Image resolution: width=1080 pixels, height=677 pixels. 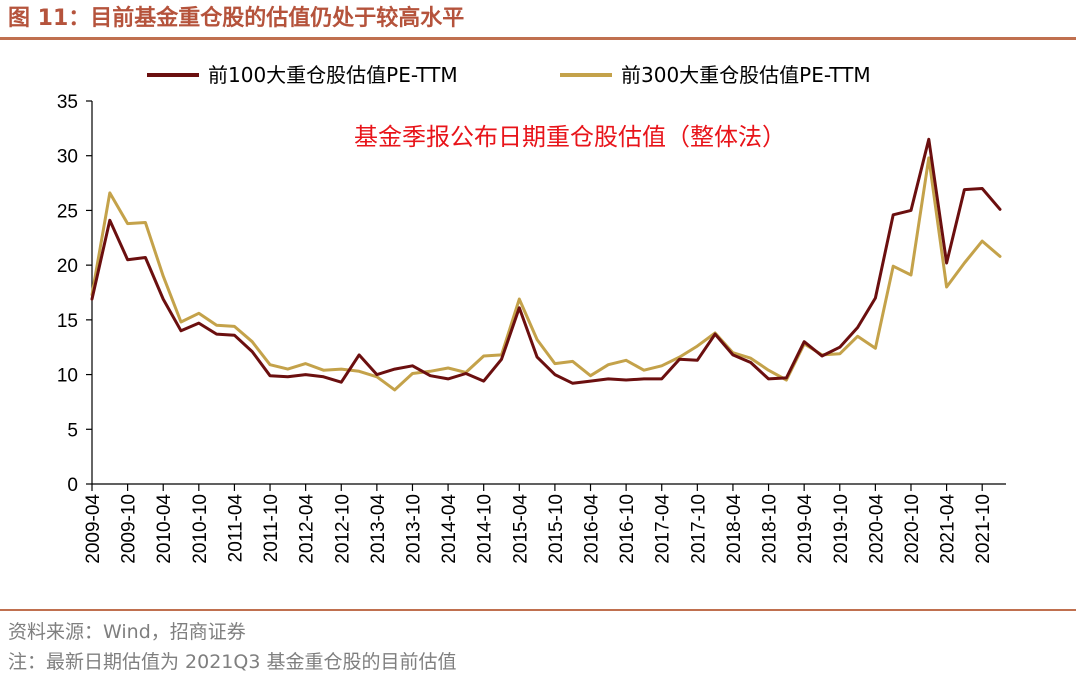 What do you see at coordinates (538, 610) in the screenshot?
I see `footer-rule` at bounding box center [538, 610].